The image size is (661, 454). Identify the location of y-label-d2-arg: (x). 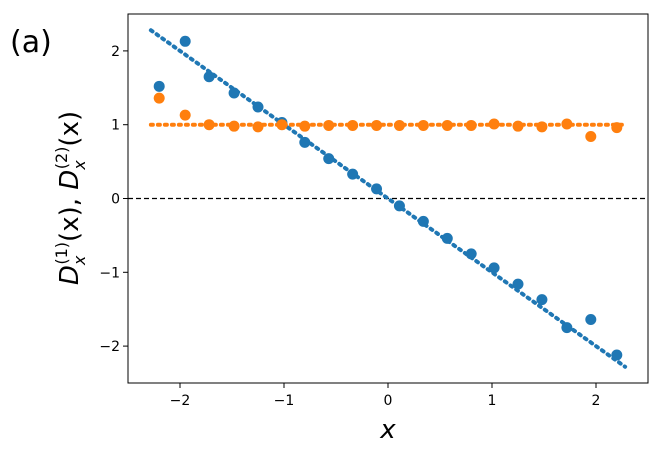
(70, 129).